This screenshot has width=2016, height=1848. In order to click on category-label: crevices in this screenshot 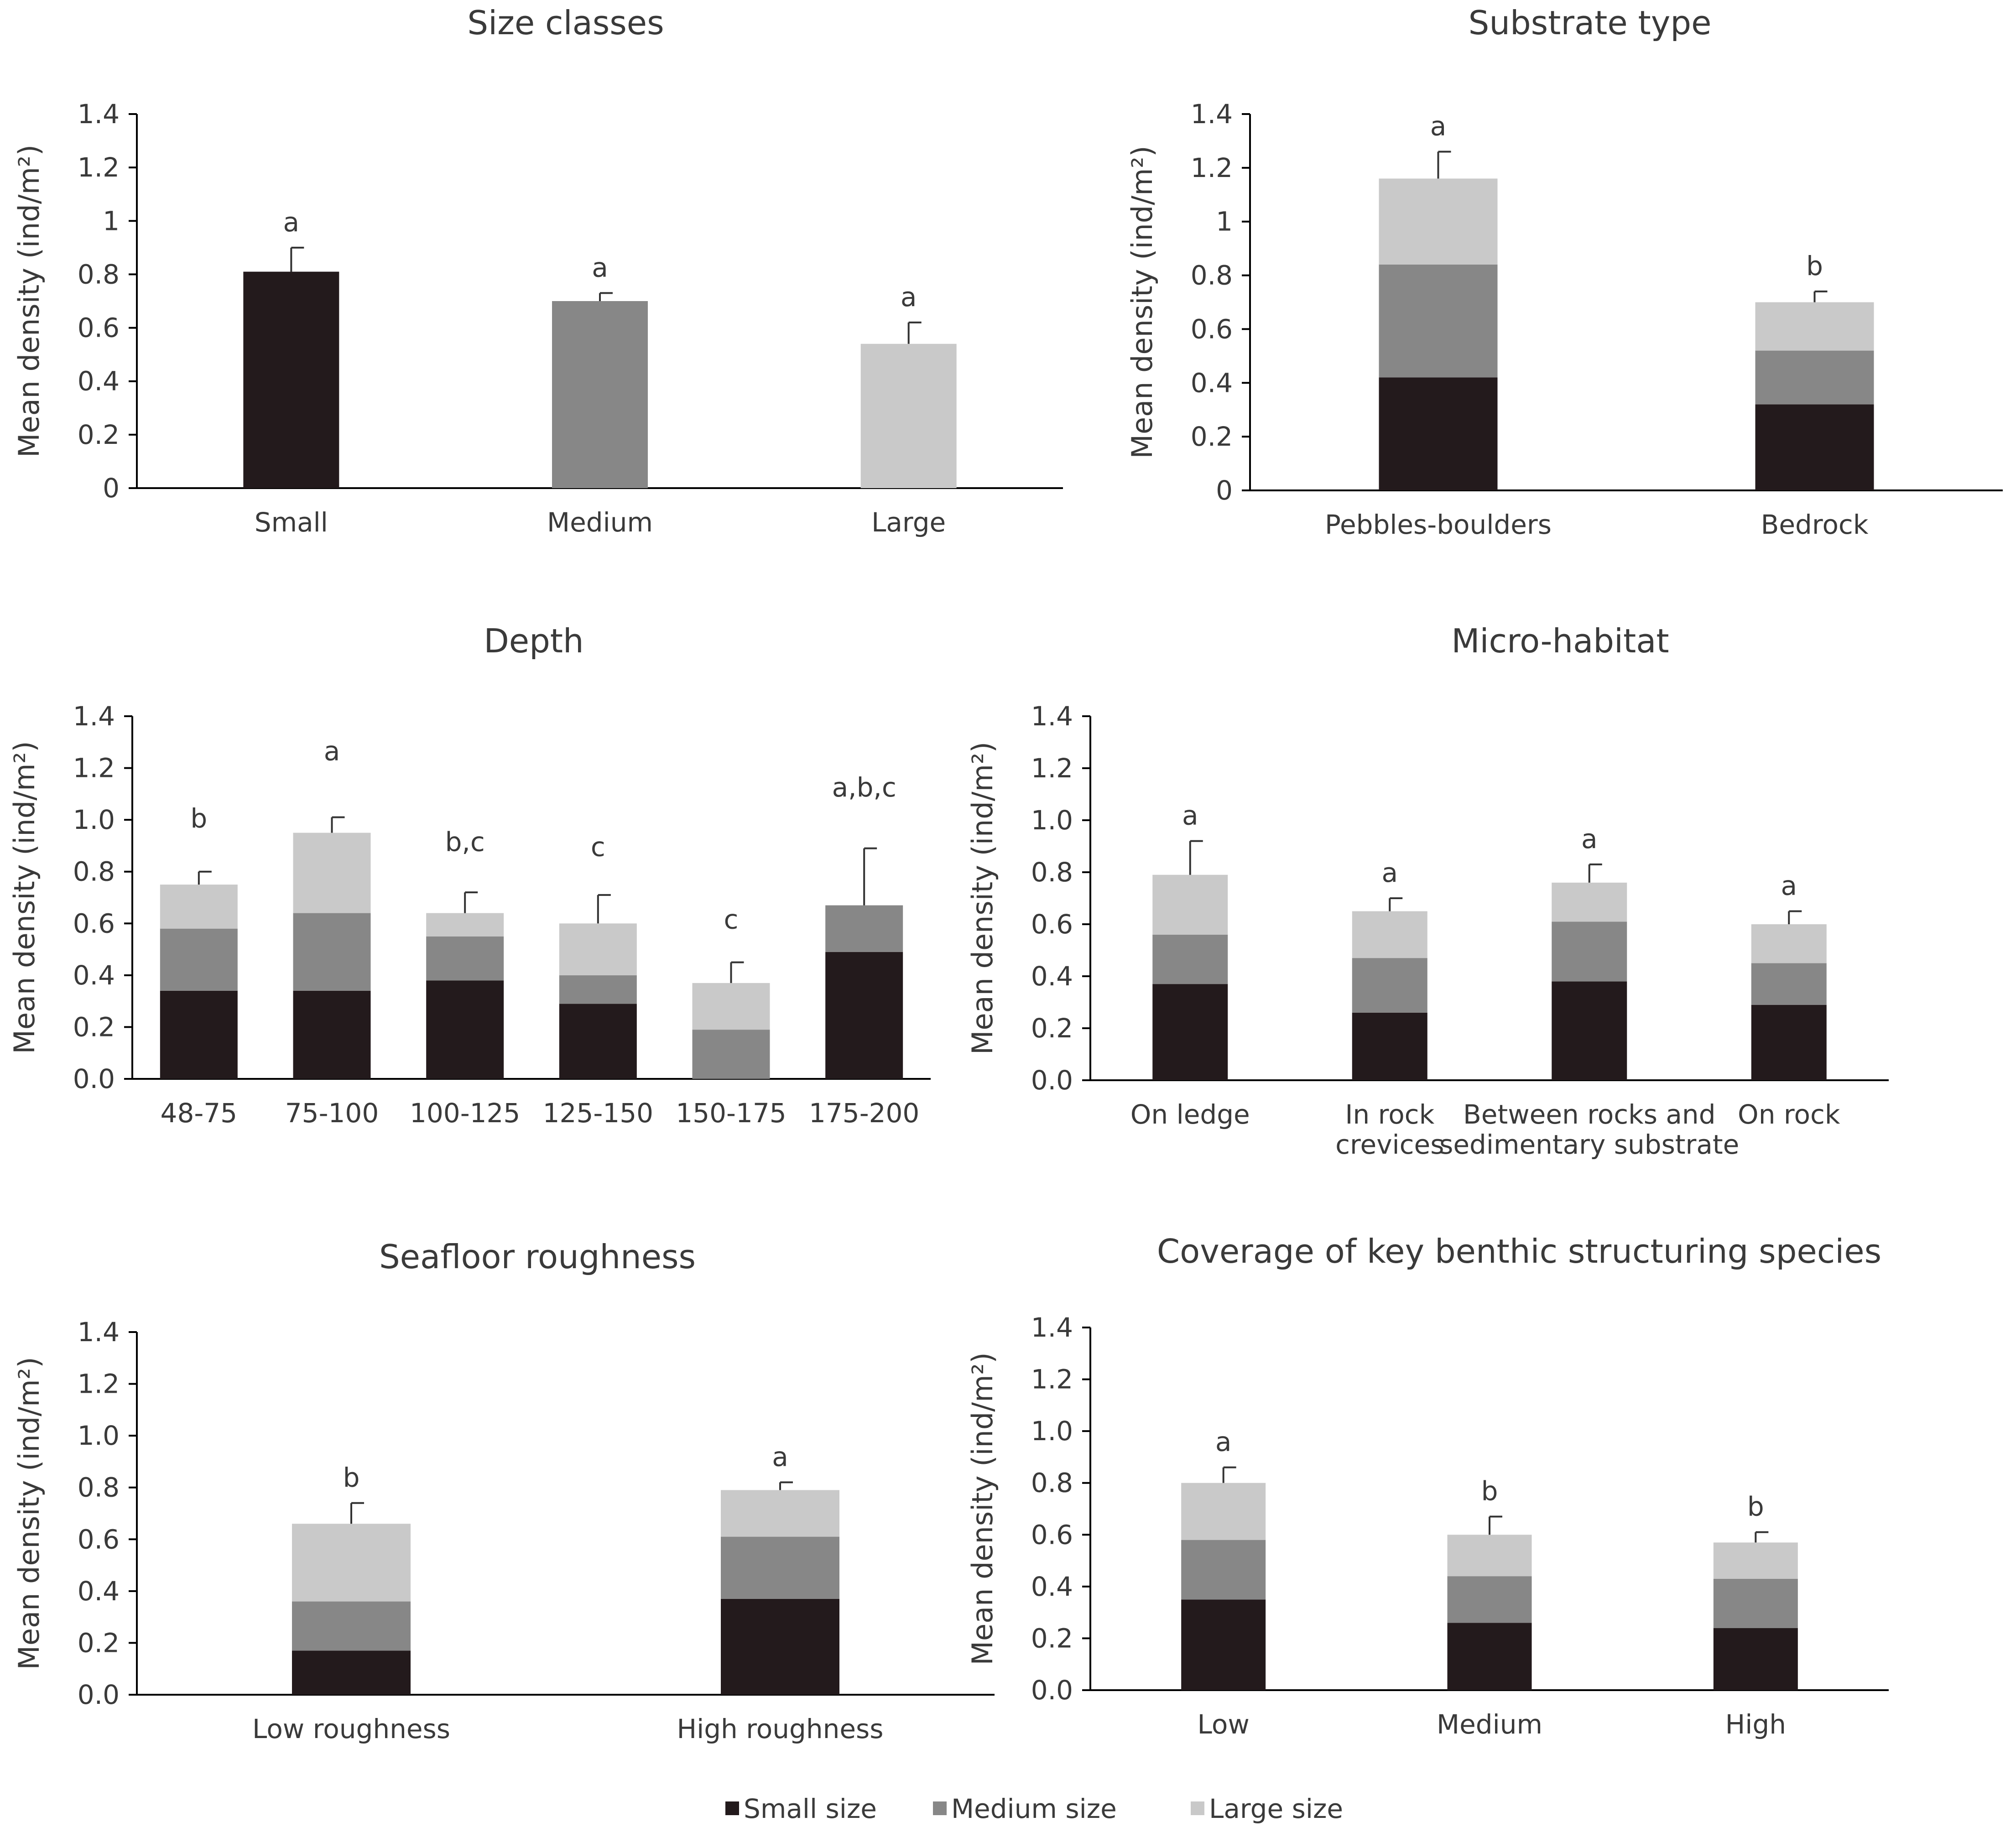, I will do `click(1389, 1144)`.